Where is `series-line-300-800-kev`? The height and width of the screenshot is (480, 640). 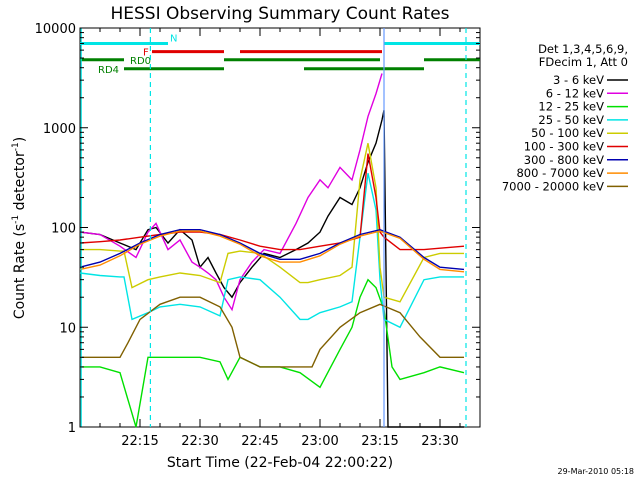 series-line-300-800-kev is located at coordinates (272, 249).